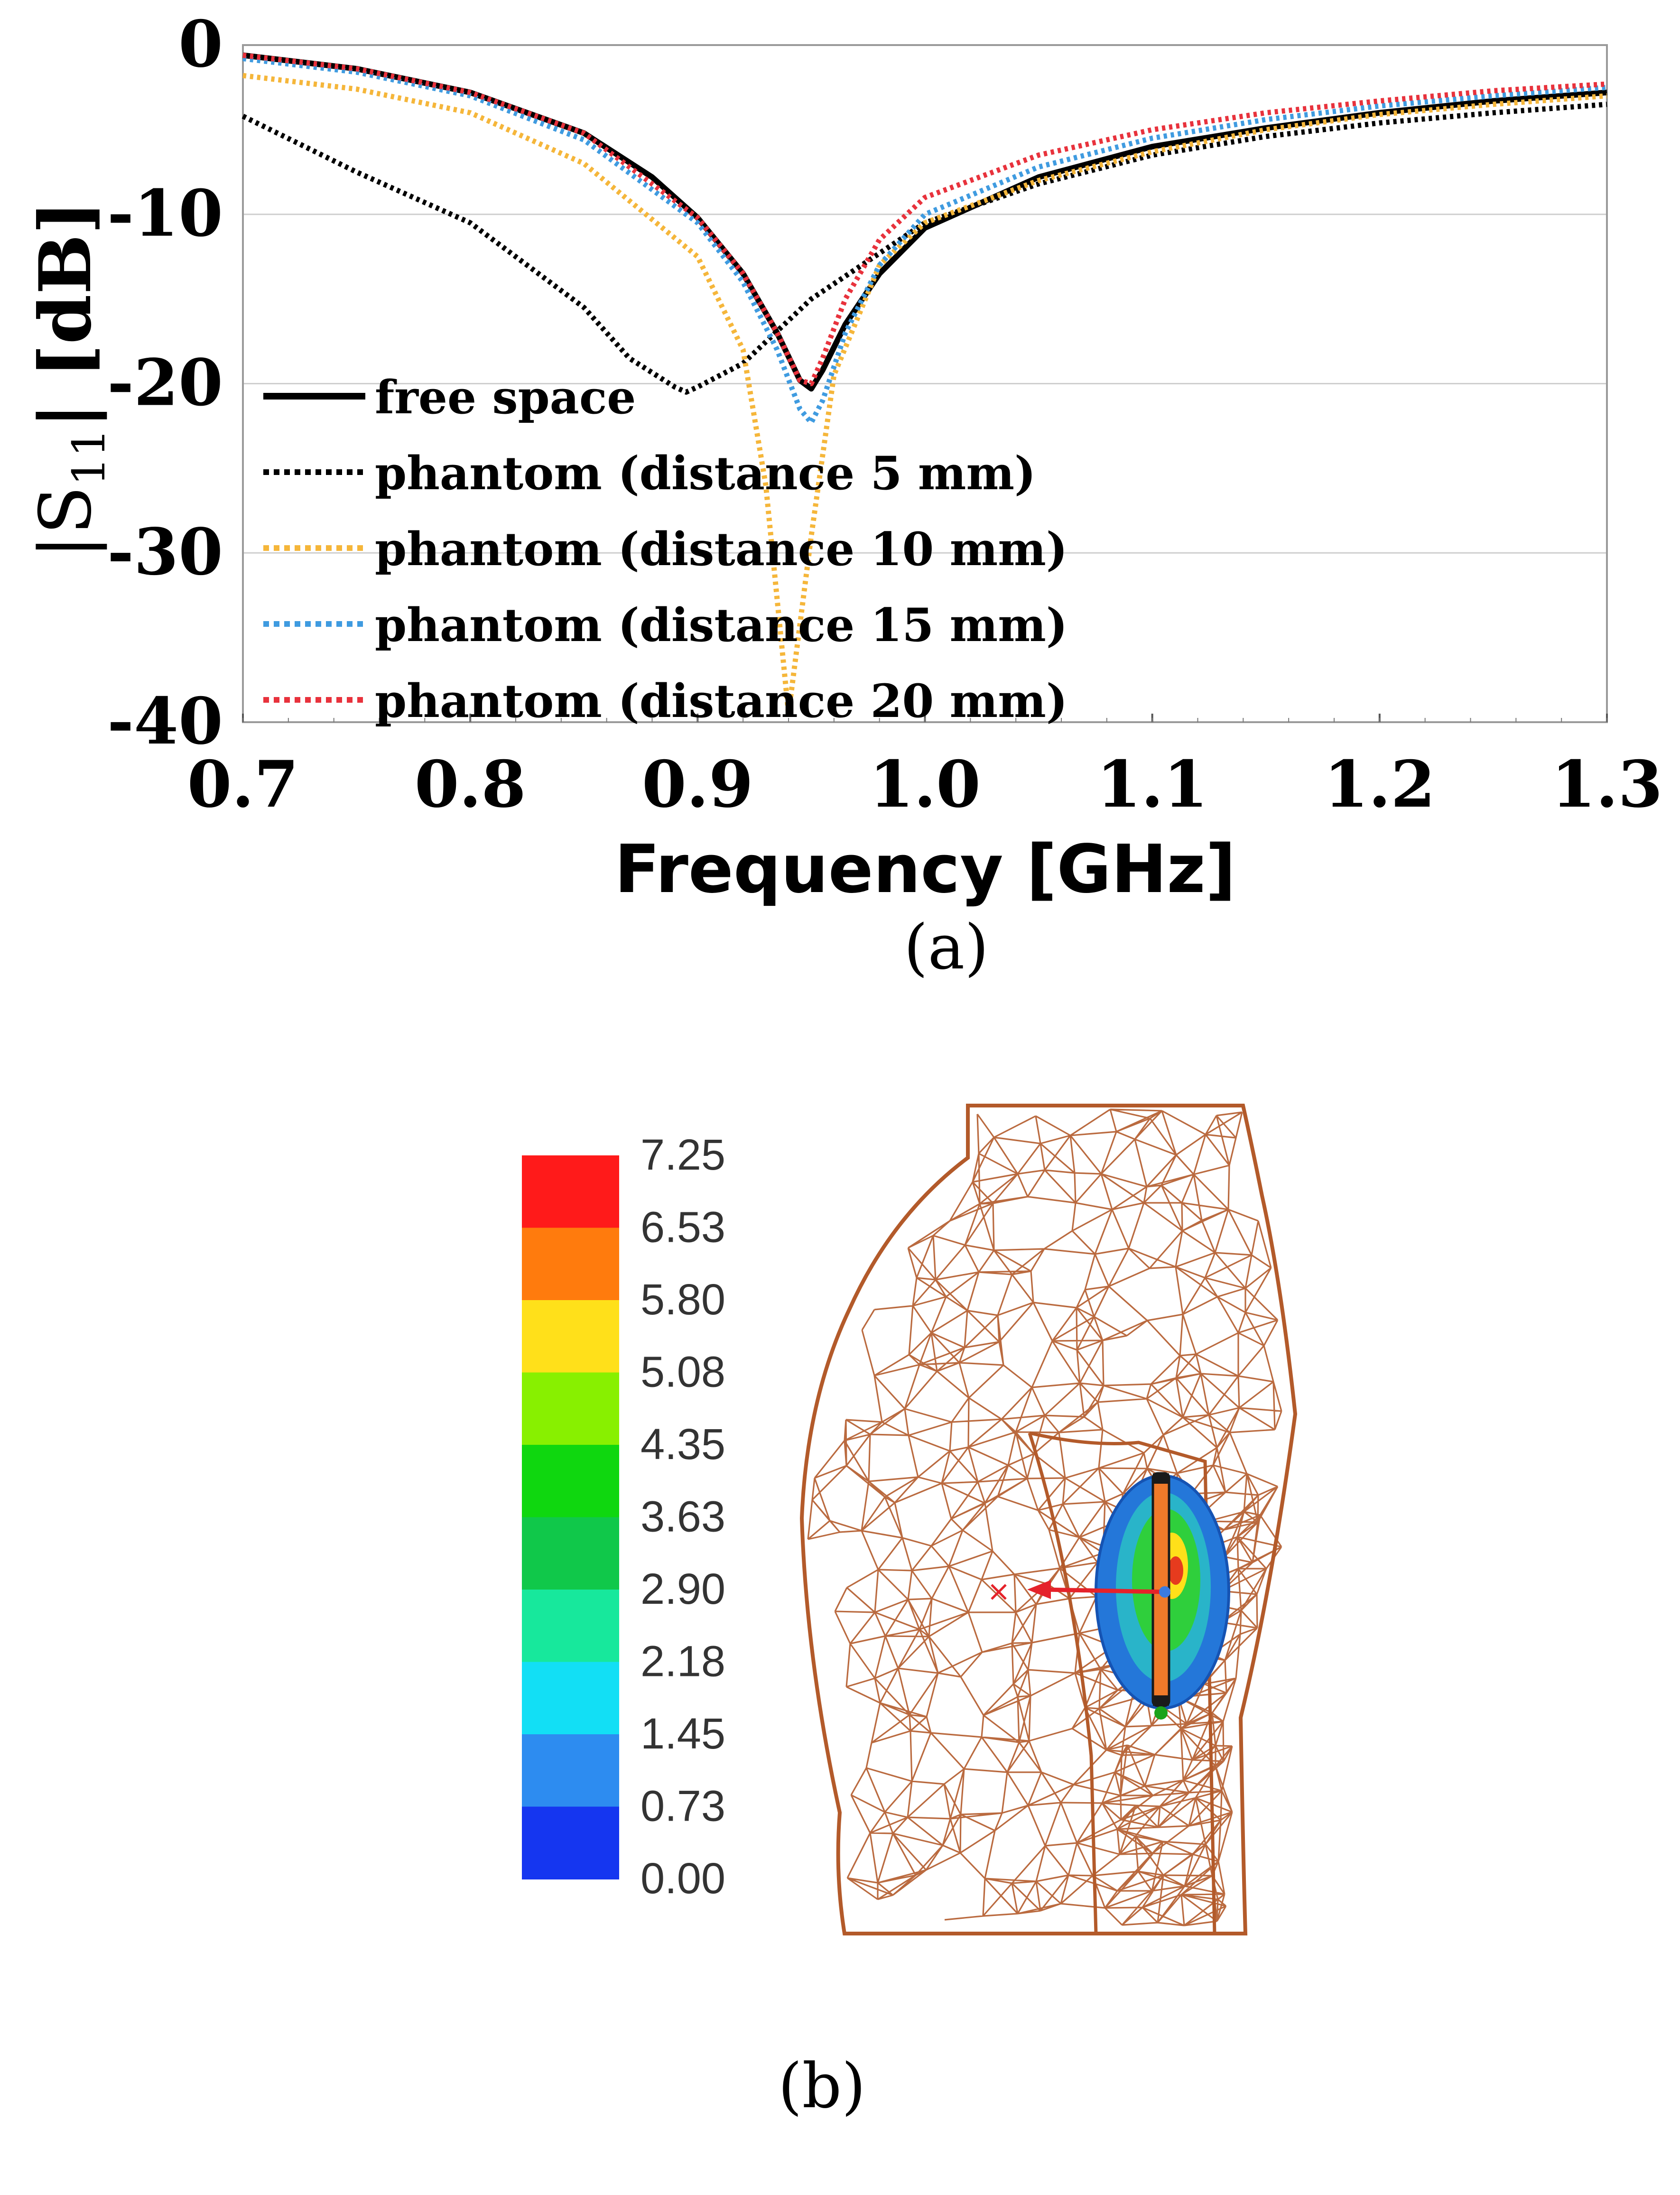 The width and height of the screenshot is (1680, 2195). I want to click on legend-label-1: phantom (distance 5 mm), so click(705, 473).